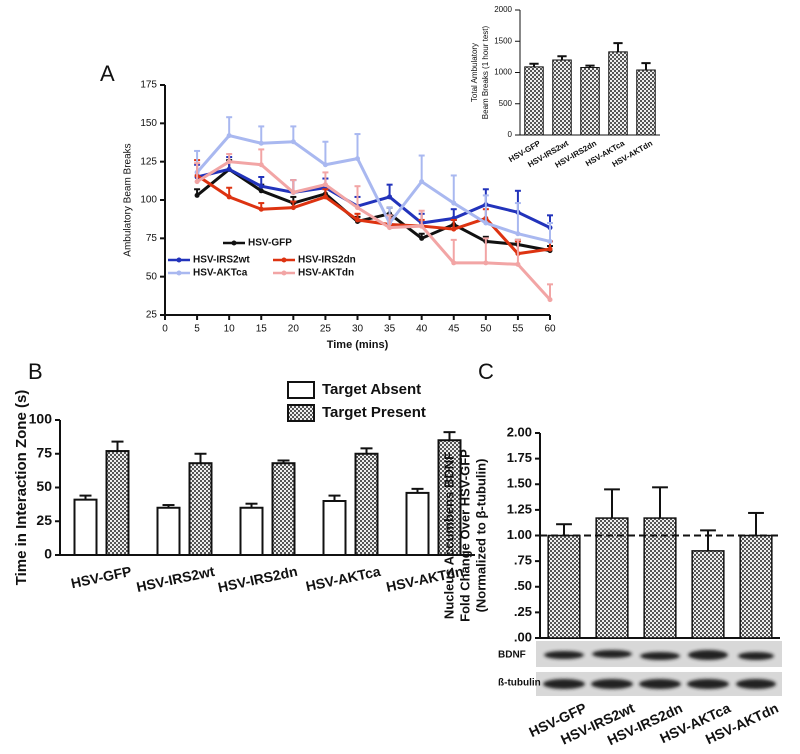 The height and width of the screenshot is (754, 800). I want to click on x-tick-label: 40, so click(422, 329).